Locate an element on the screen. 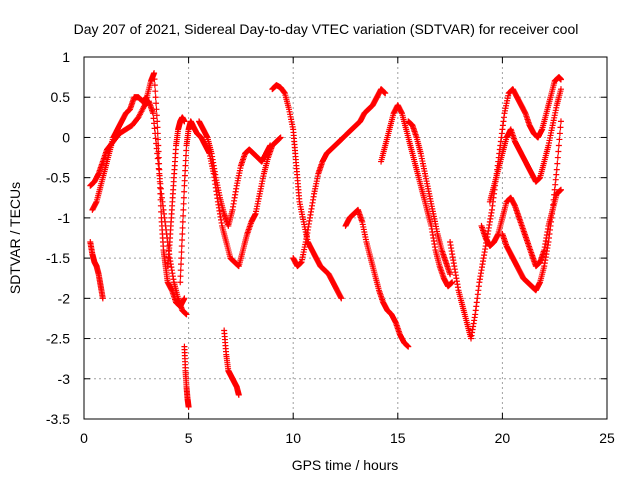  y-tick-label: -3 is located at coordinates (64, 379).